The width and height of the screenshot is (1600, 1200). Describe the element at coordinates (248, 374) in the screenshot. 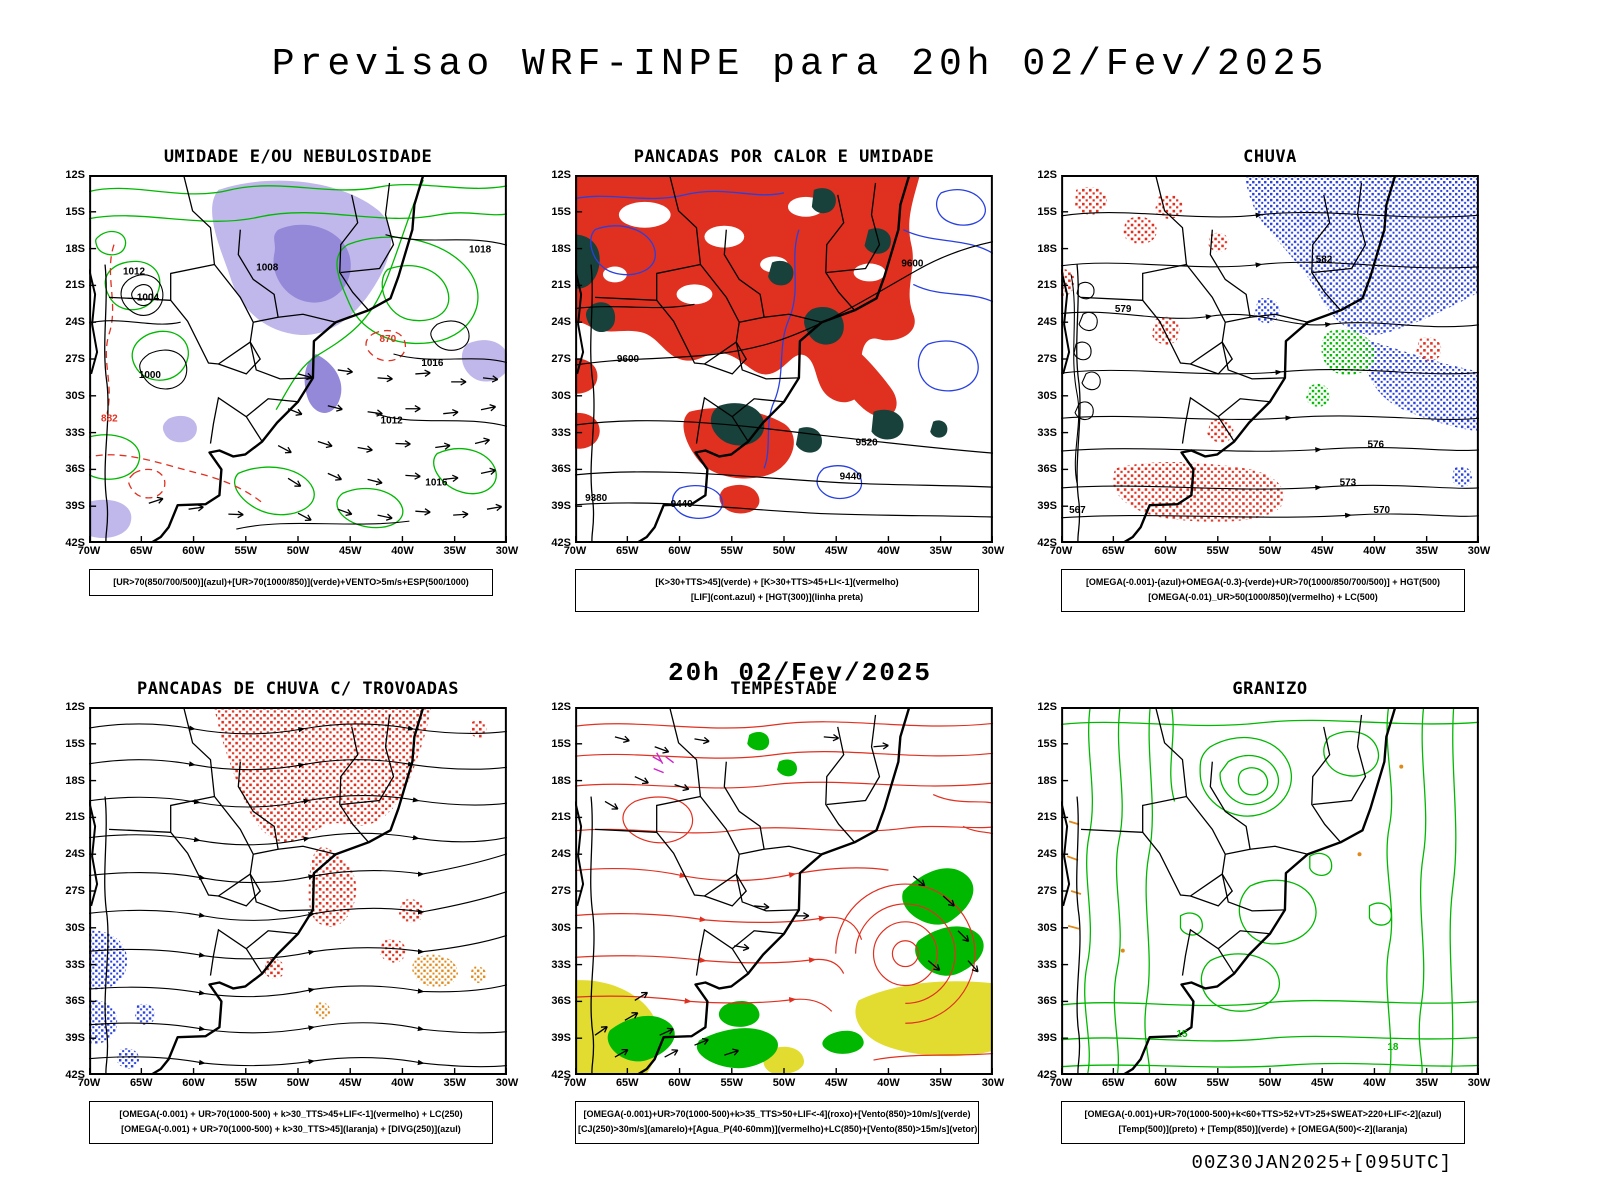

I see `red-dashed-contours` at that location.